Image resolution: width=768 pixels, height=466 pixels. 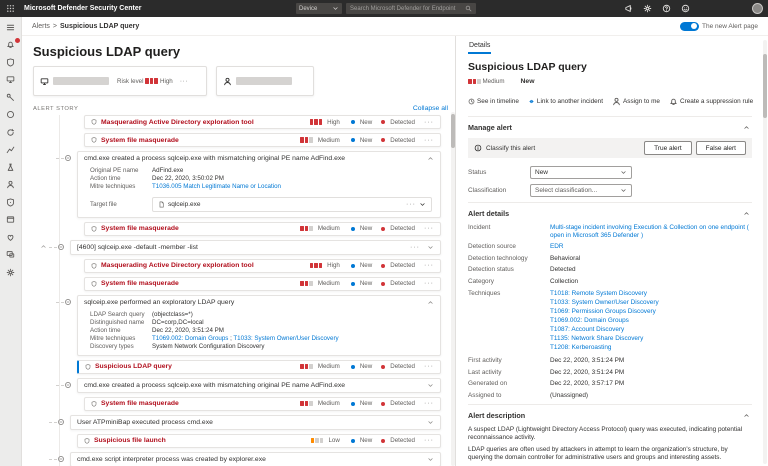 I want to click on collapse-all-link: Collapse all, so click(x=430, y=108).